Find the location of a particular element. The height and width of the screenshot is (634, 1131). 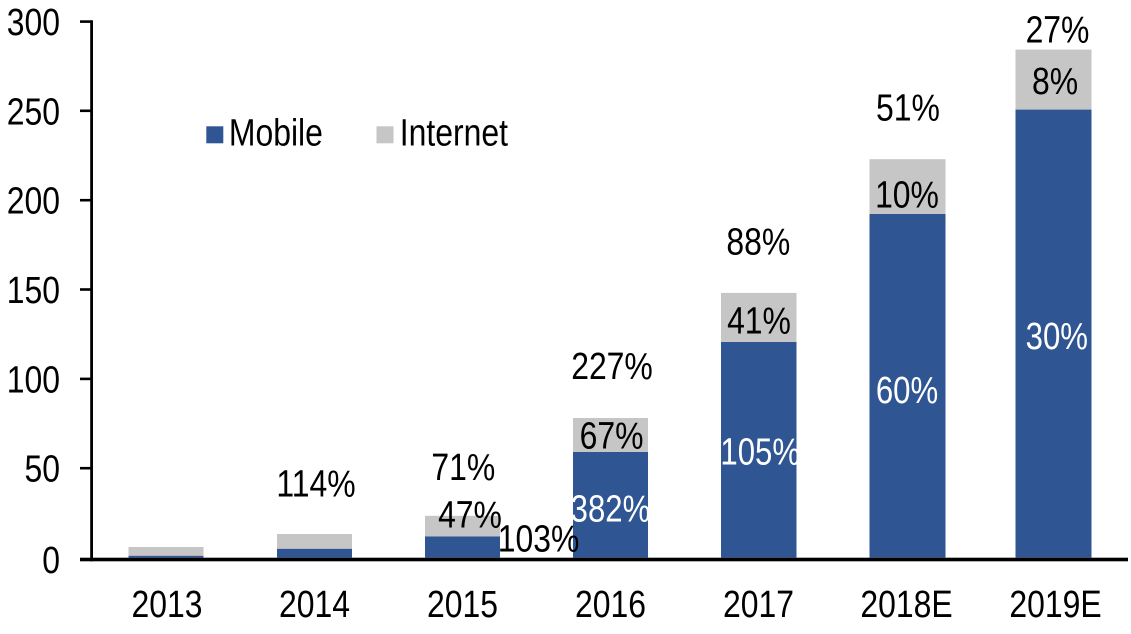

svg-text: 67% is located at coordinates (612, 436).